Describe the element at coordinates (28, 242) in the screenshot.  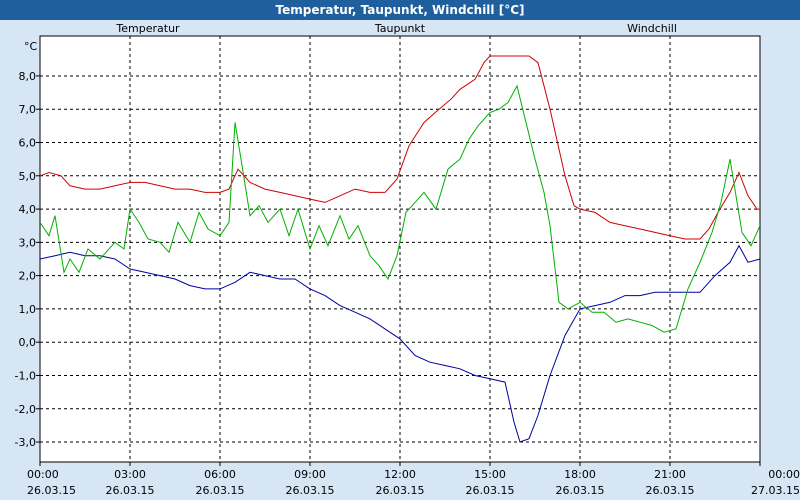
I see `y-tick-label: 3,0` at that location.